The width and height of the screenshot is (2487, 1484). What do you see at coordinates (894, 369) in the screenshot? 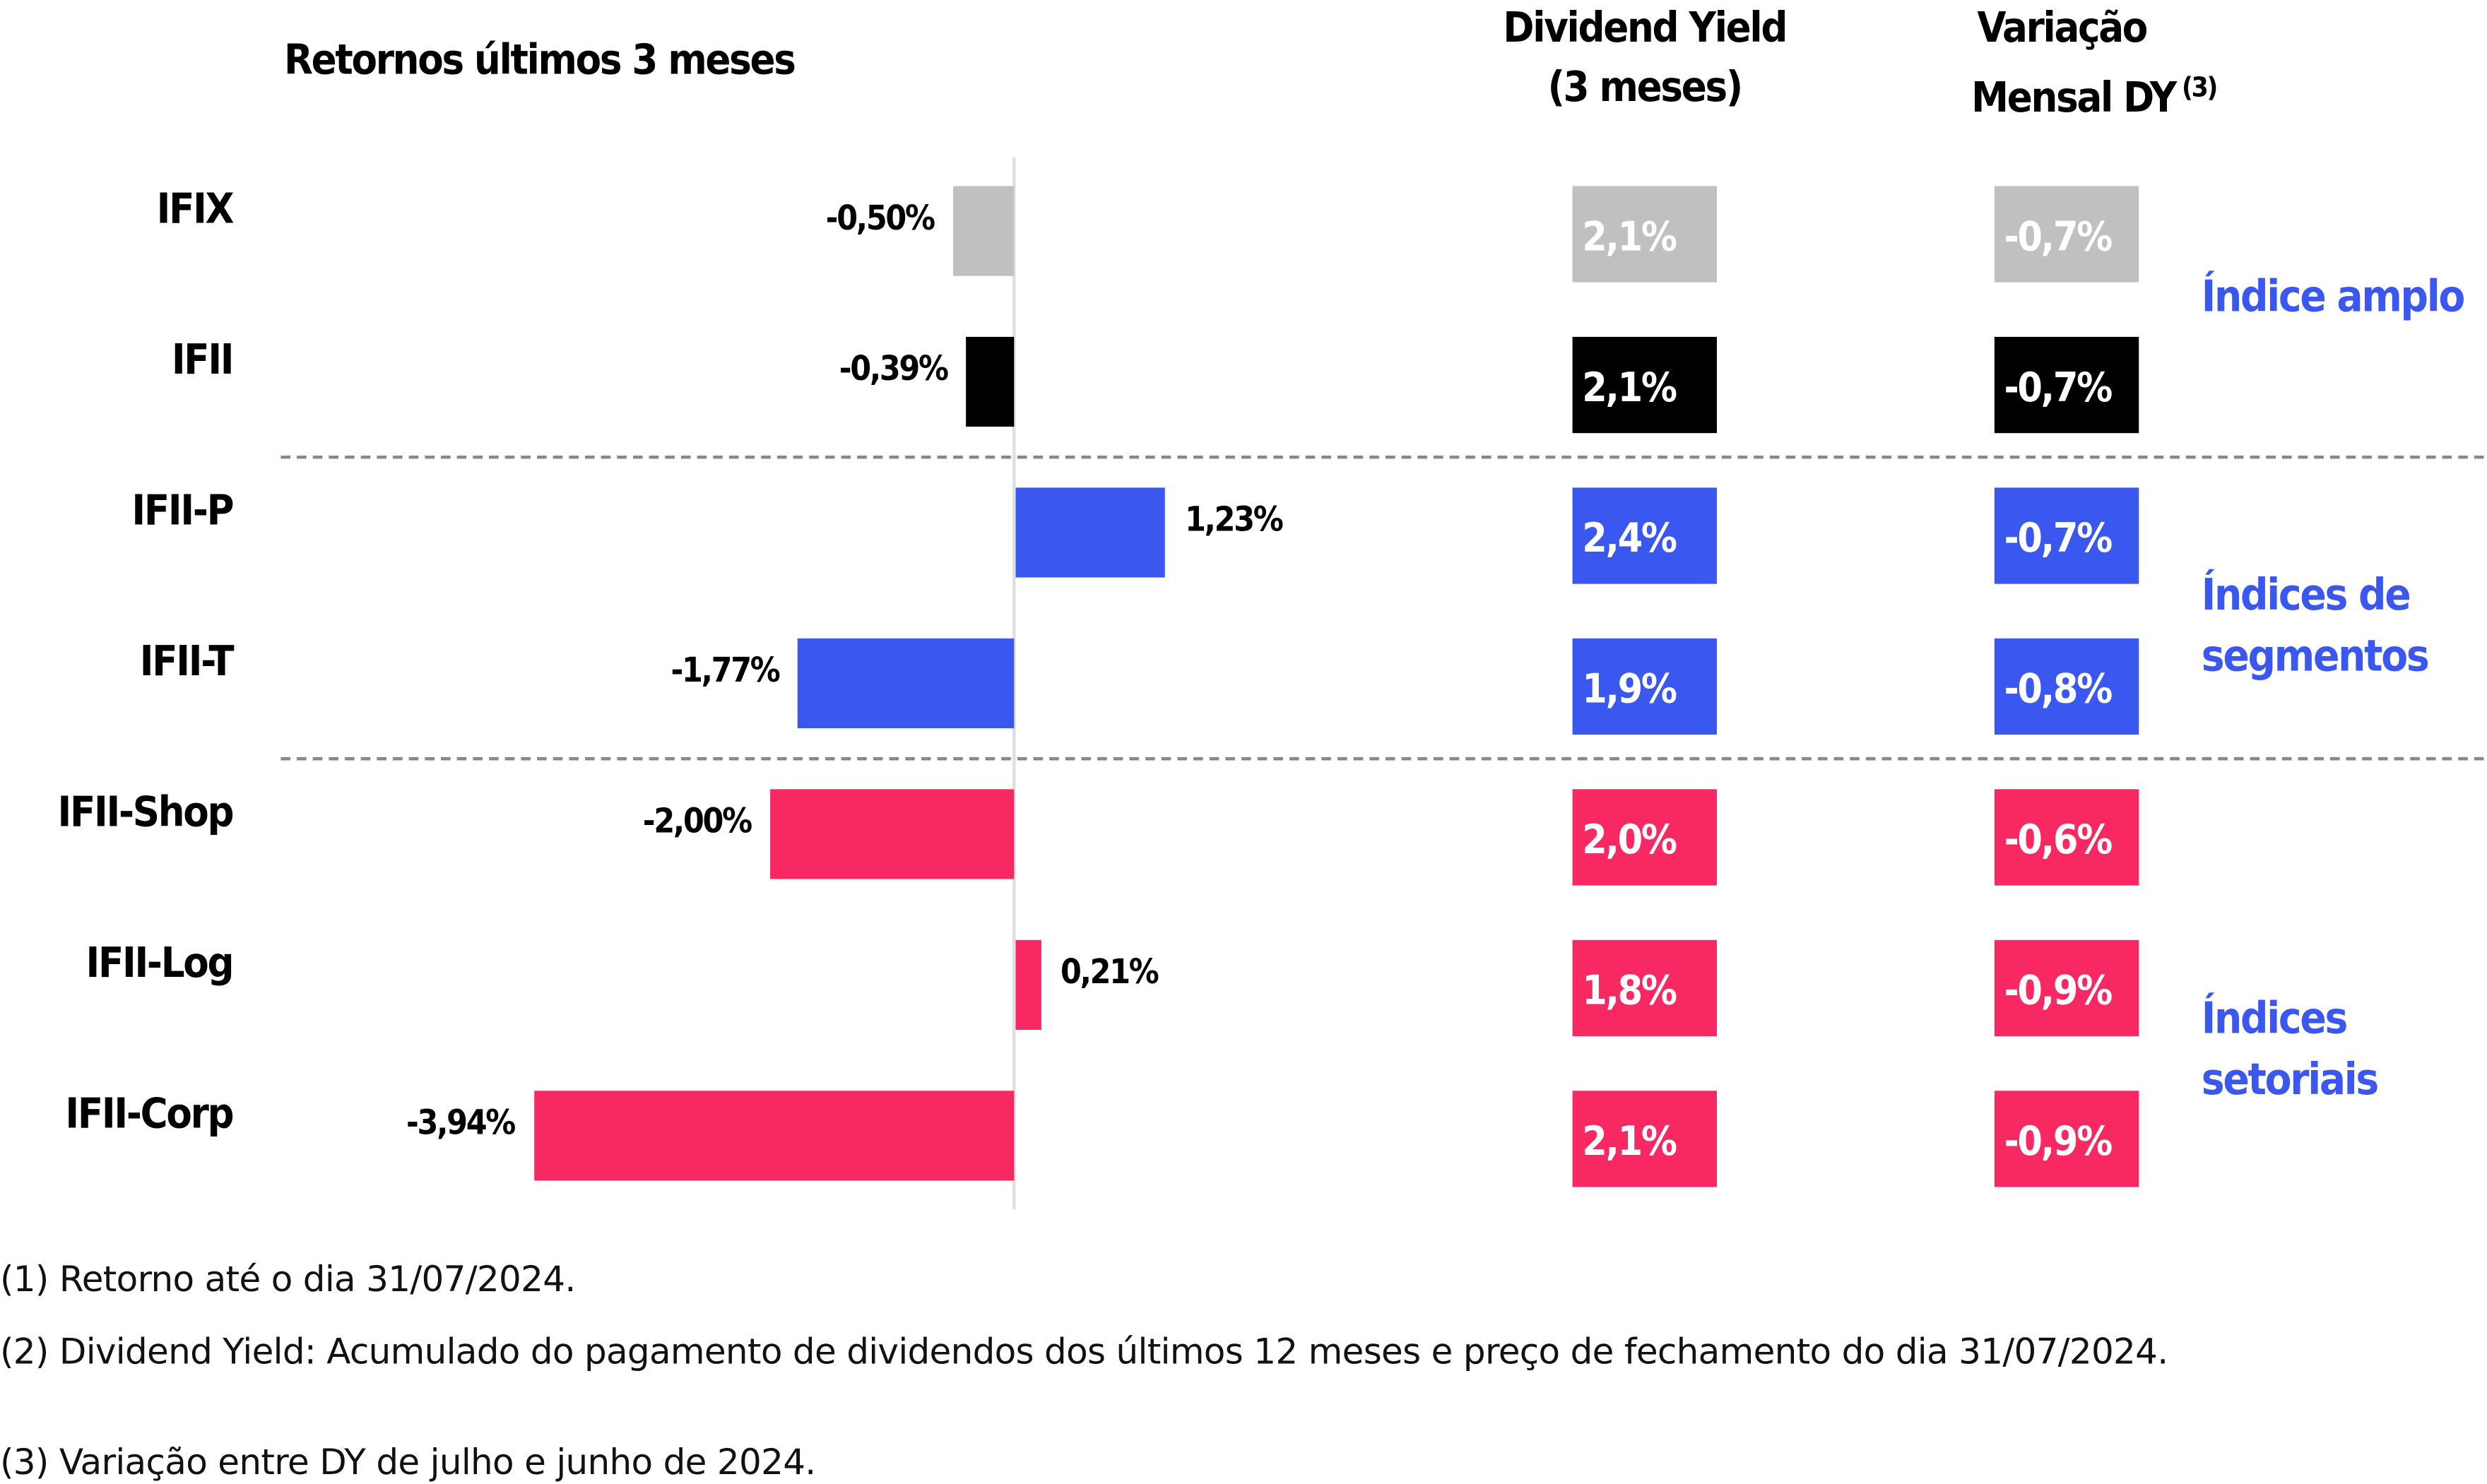
I see `bar-value-label: -0,39%` at bounding box center [894, 369].